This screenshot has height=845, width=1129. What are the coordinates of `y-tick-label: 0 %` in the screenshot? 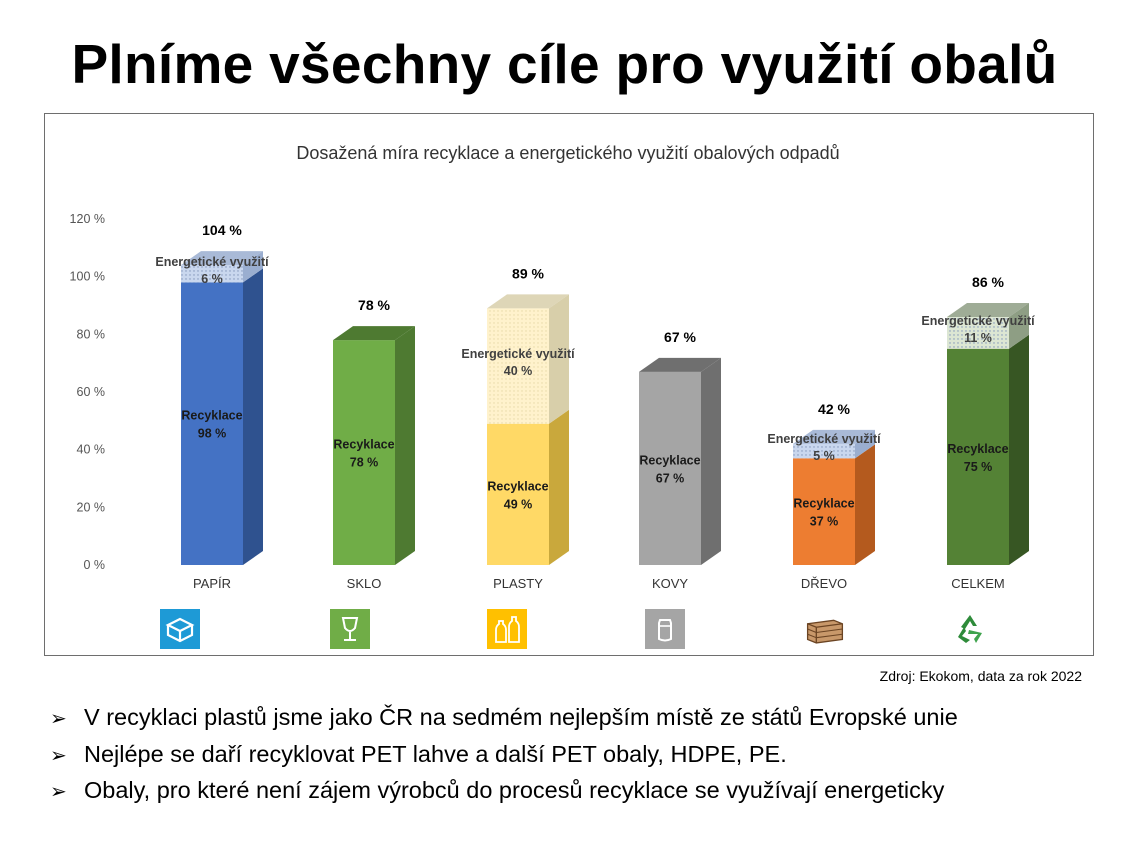 It's located at (94, 565).